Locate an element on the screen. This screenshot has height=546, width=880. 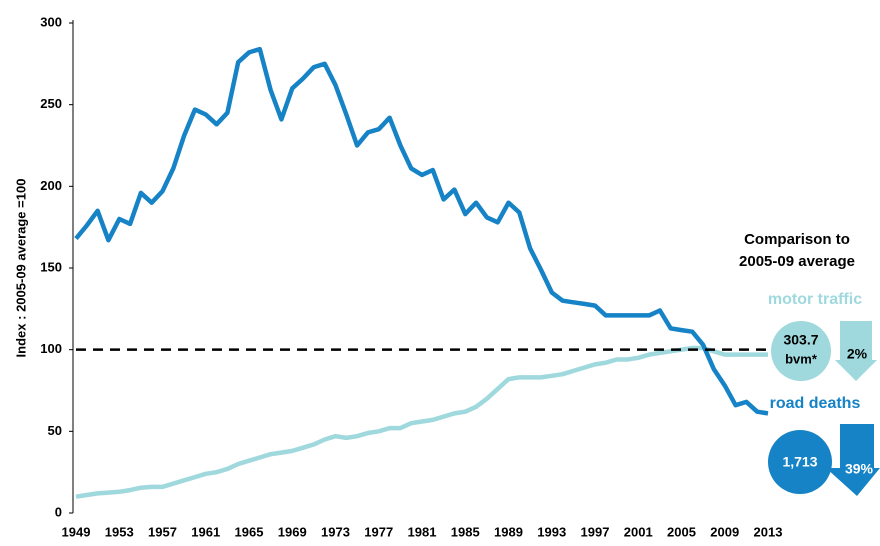
y-tick-label: 300 is located at coordinates (51, 21).